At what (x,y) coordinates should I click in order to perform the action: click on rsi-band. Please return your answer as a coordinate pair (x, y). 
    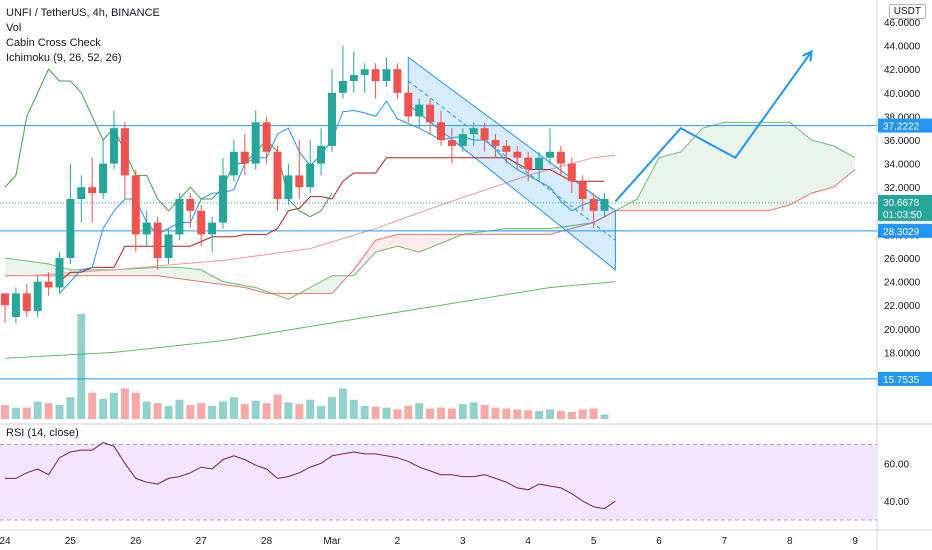
    Looking at the image, I should click on (438, 482).